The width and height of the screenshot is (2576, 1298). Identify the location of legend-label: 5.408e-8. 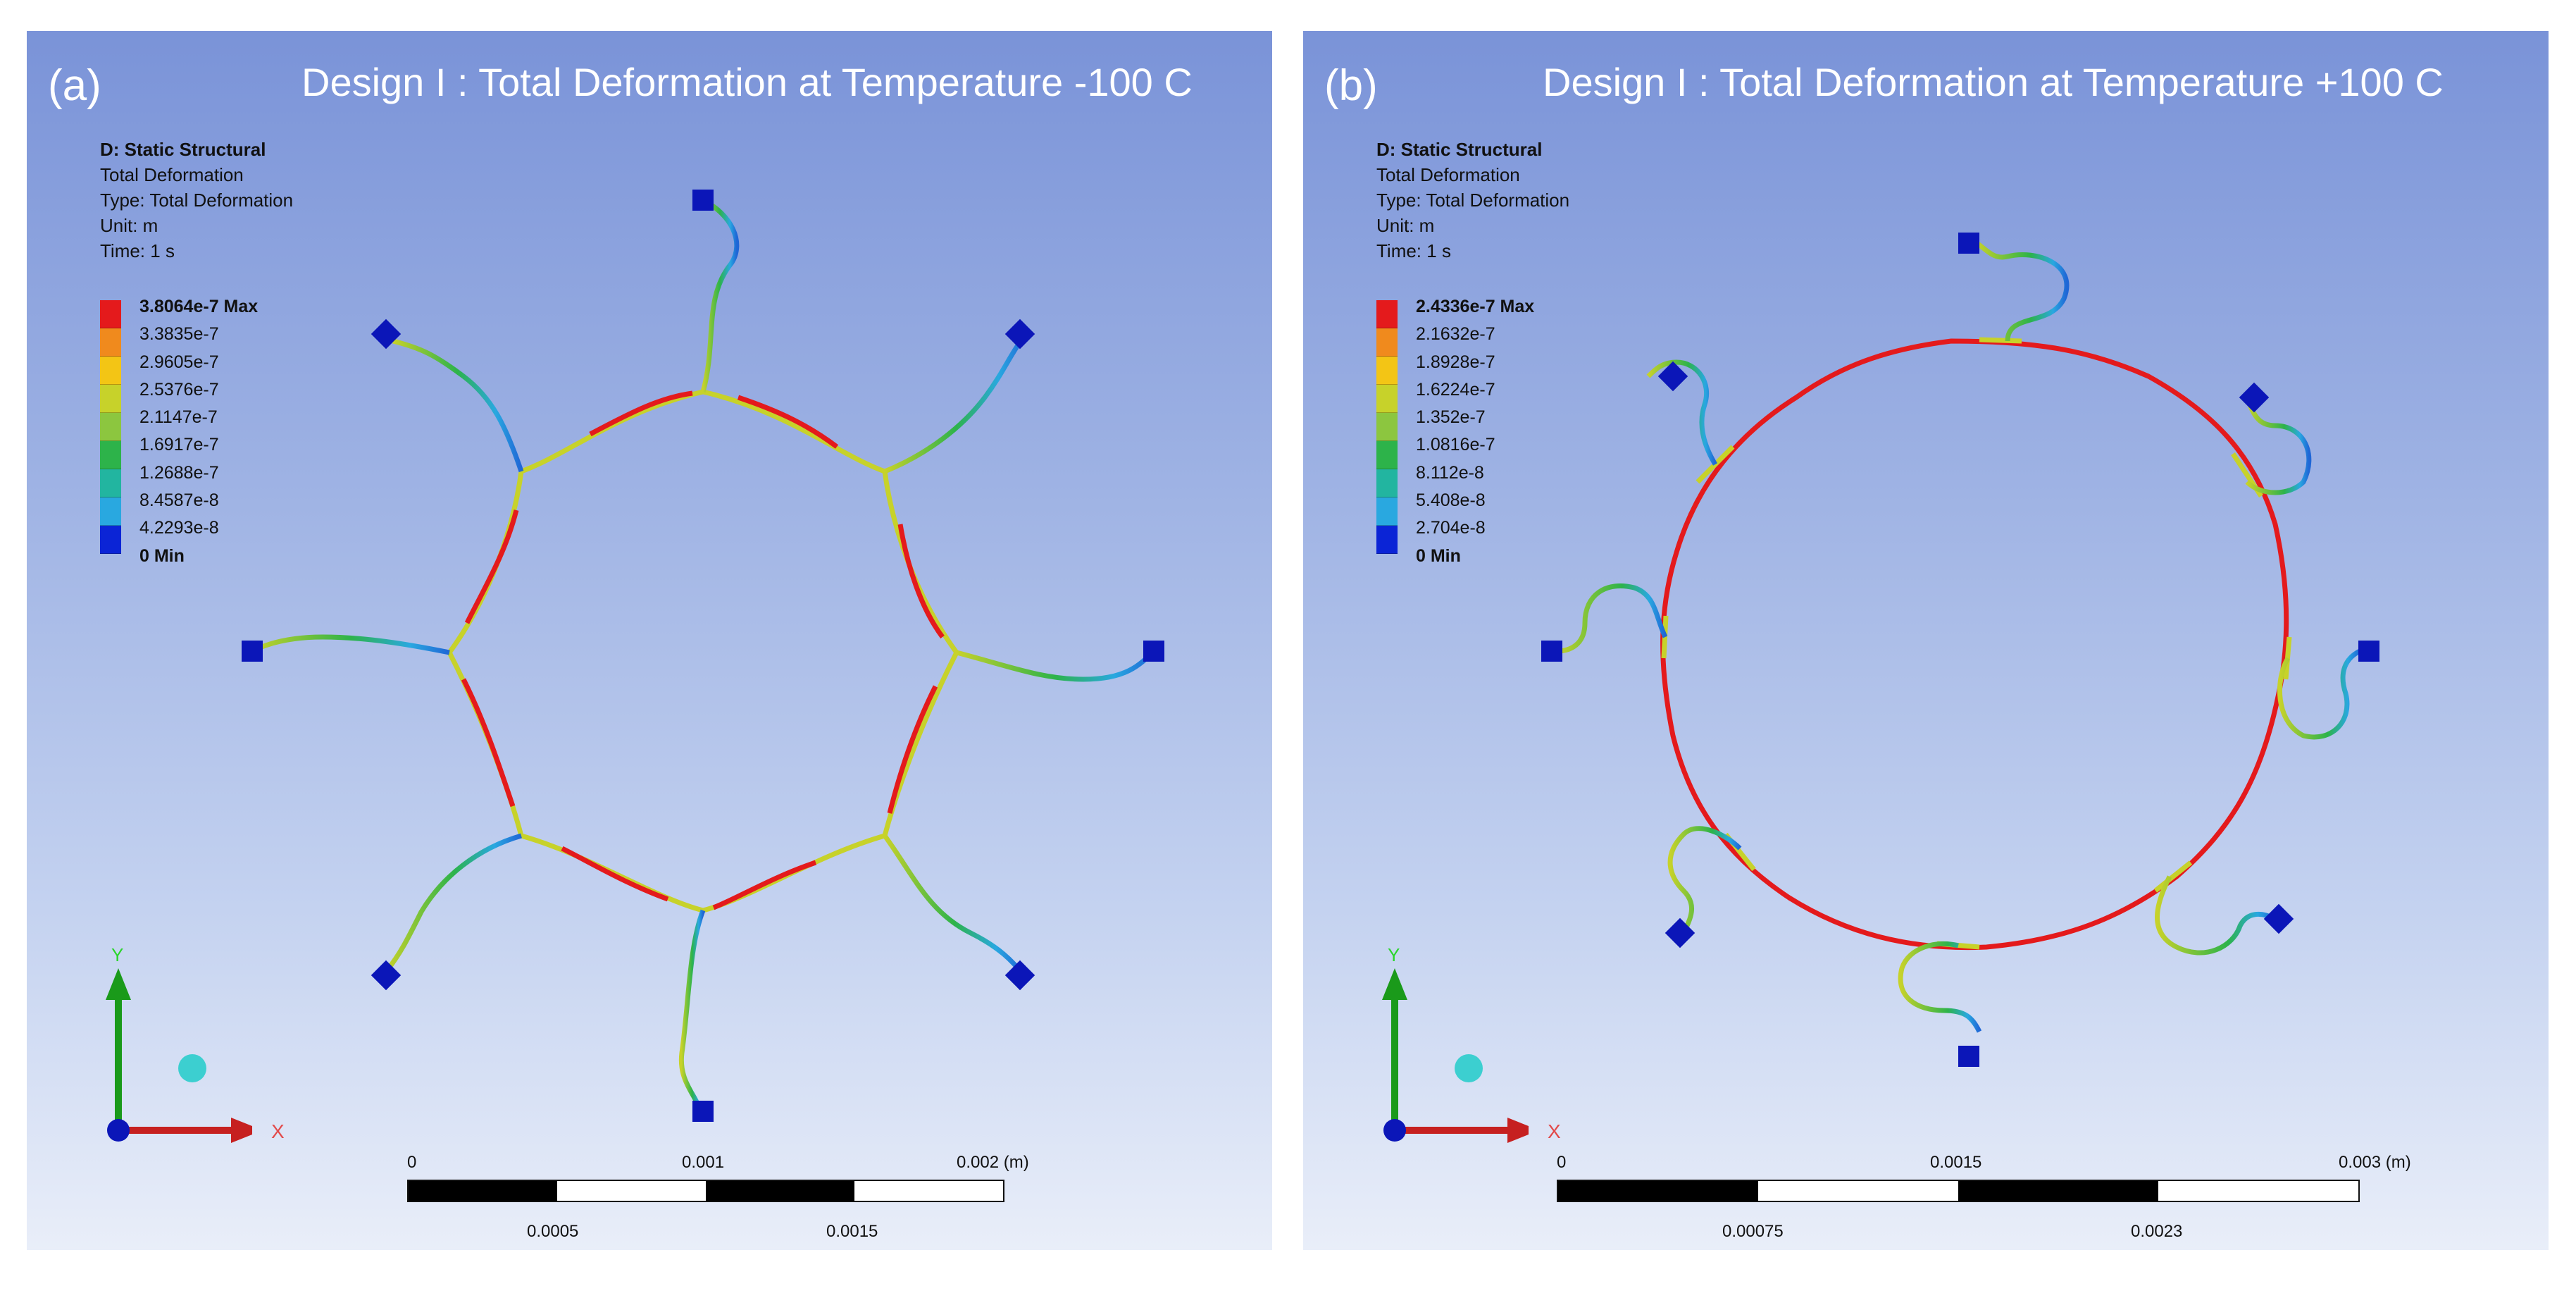
(1451, 500).